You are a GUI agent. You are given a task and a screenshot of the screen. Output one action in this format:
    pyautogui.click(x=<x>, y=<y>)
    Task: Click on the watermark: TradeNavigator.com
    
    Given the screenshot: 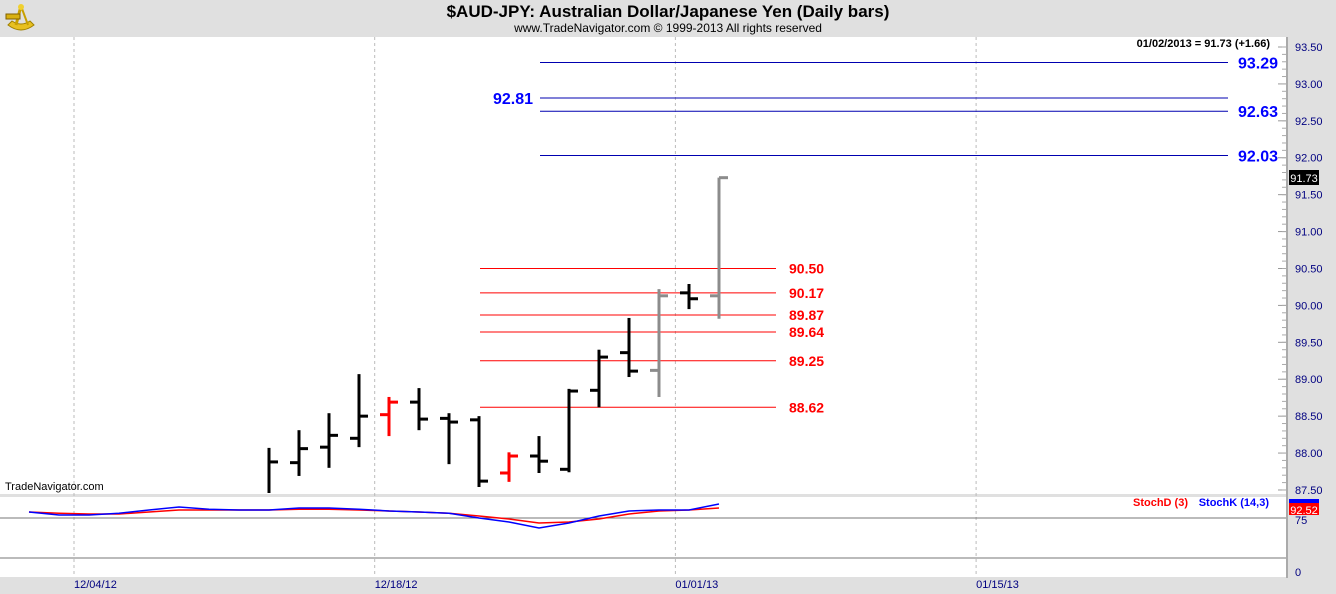 What is the action you would take?
    pyautogui.click(x=54, y=487)
    